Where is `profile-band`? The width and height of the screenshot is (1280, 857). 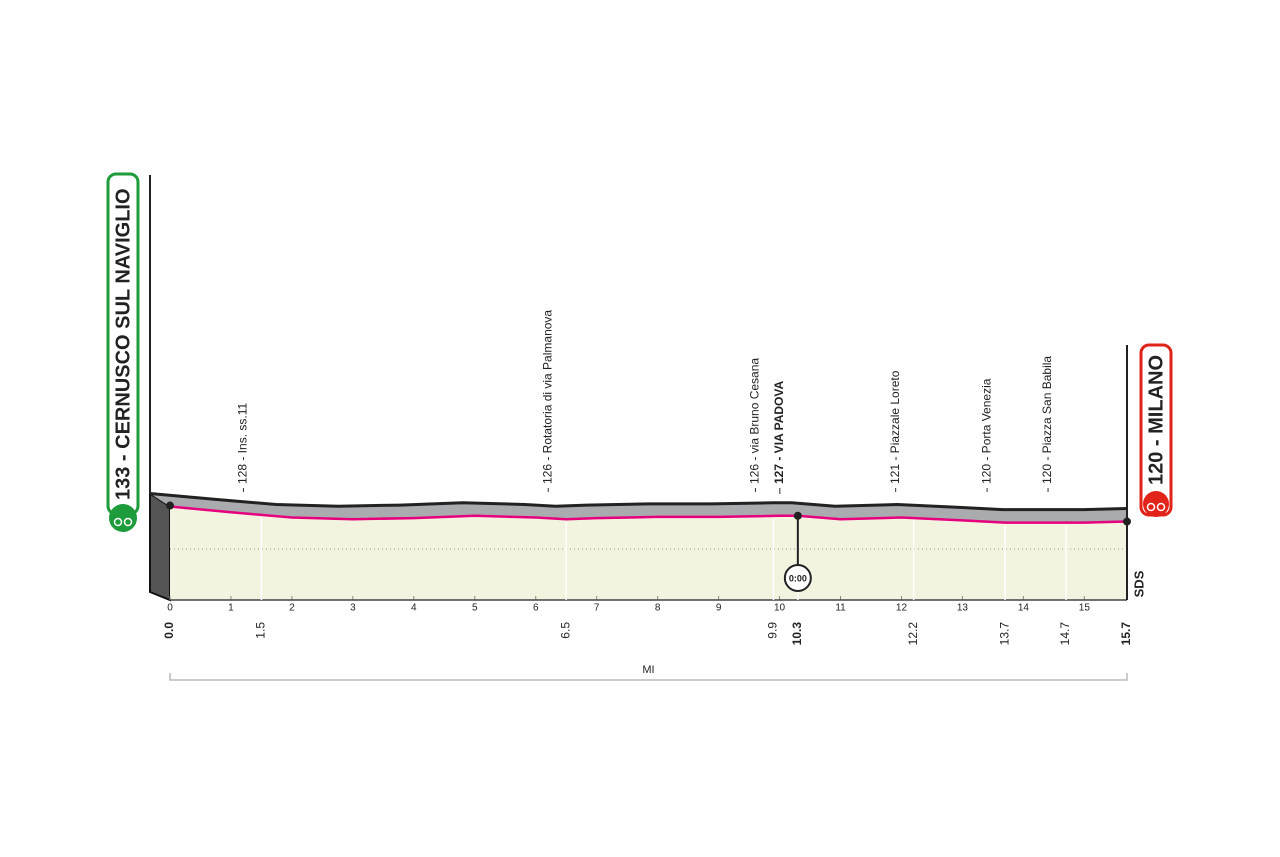 profile-band is located at coordinates (638, 508).